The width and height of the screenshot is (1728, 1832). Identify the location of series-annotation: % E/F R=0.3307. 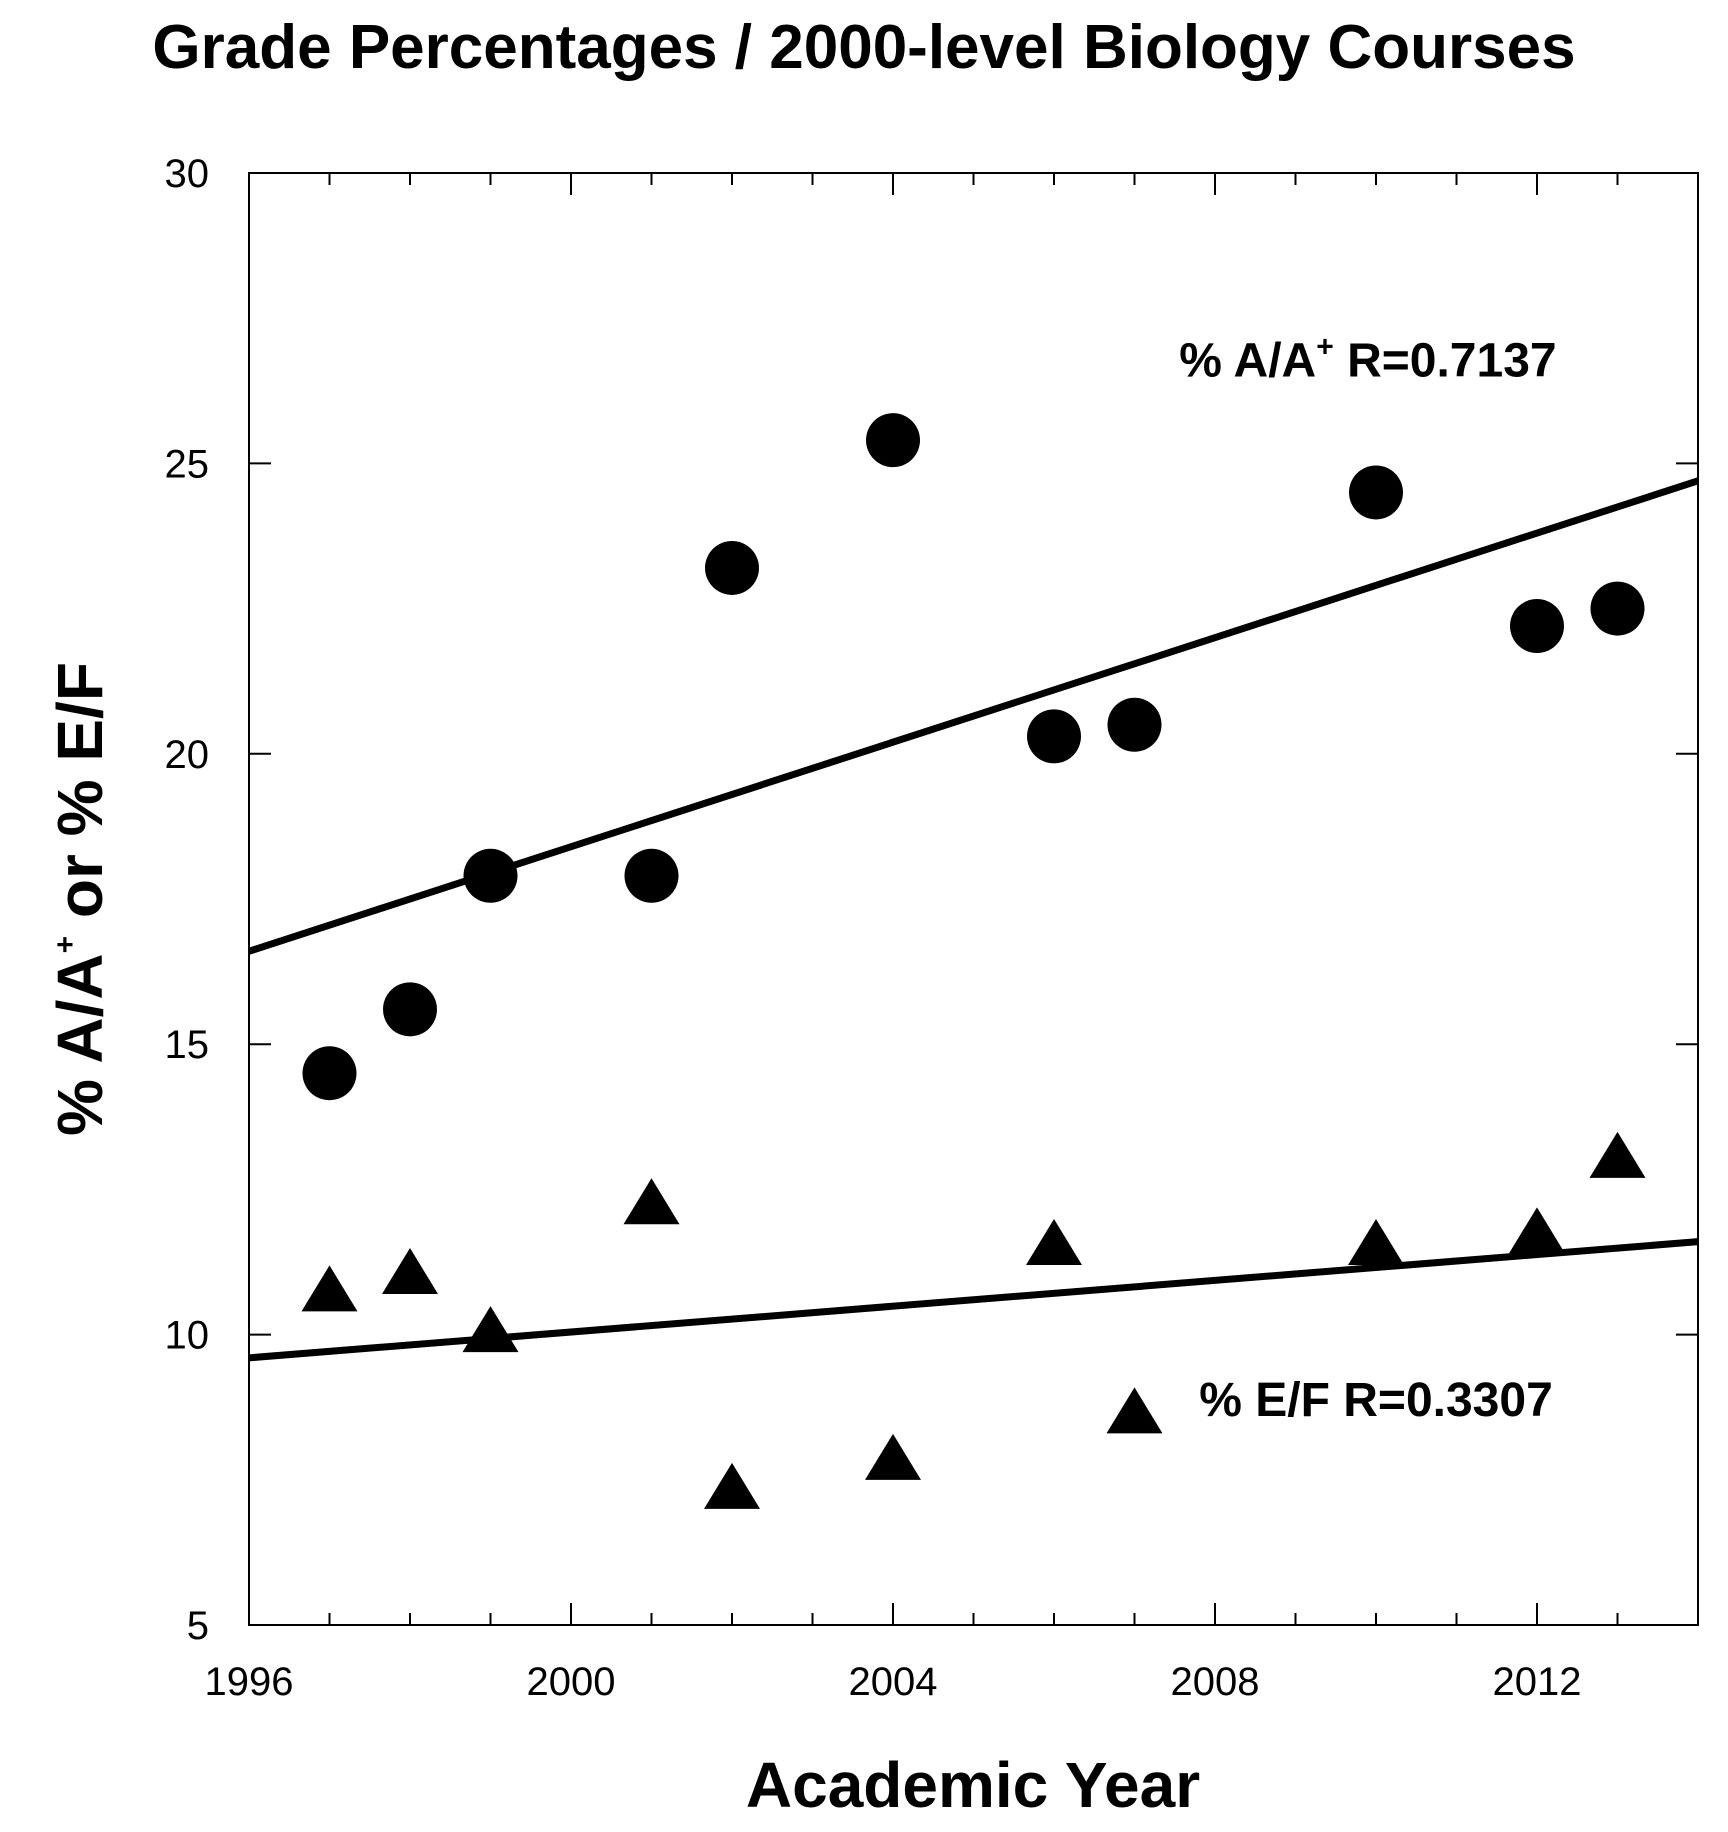
(1376, 1400).